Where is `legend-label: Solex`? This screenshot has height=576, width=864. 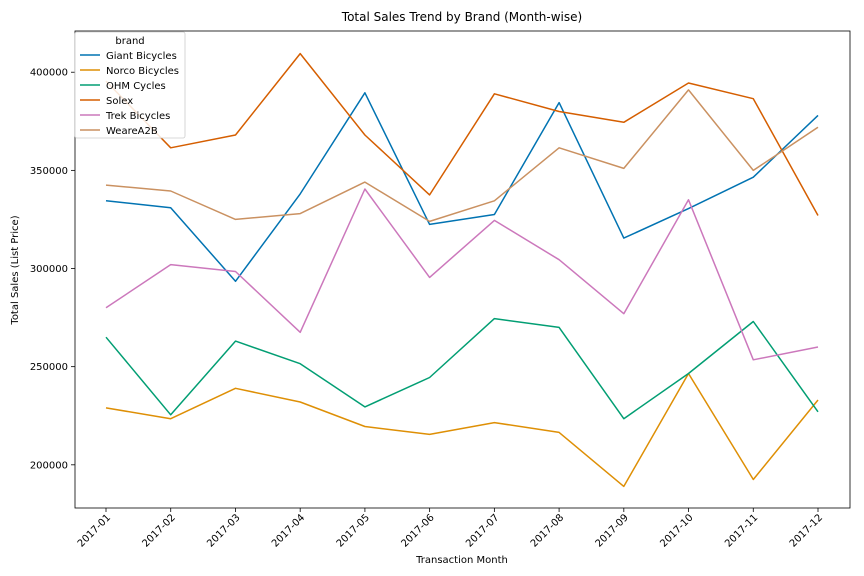 legend-label: Solex is located at coordinates (119, 101).